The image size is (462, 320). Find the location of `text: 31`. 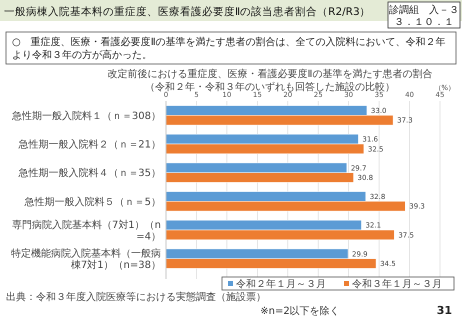

text: 31 is located at coordinates (444, 310).